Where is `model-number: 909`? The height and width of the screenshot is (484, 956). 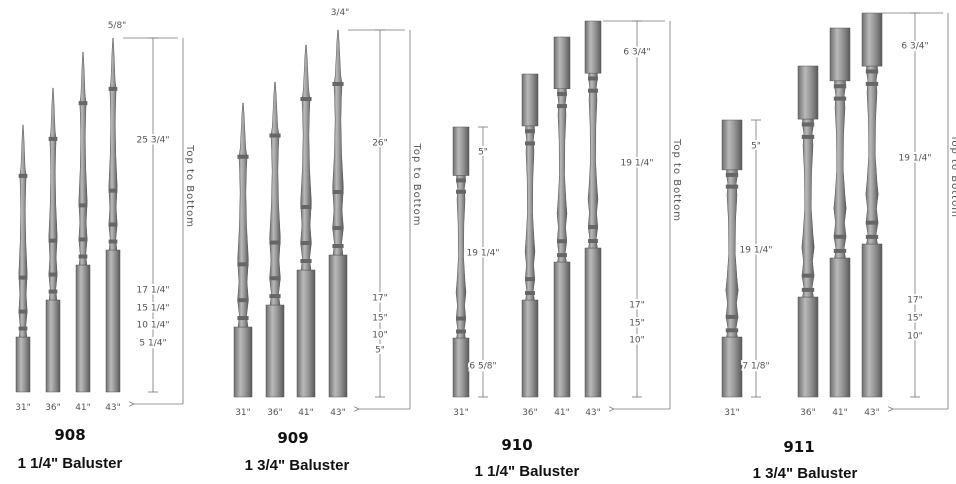 model-number: 909 is located at coordinates (292, 438).